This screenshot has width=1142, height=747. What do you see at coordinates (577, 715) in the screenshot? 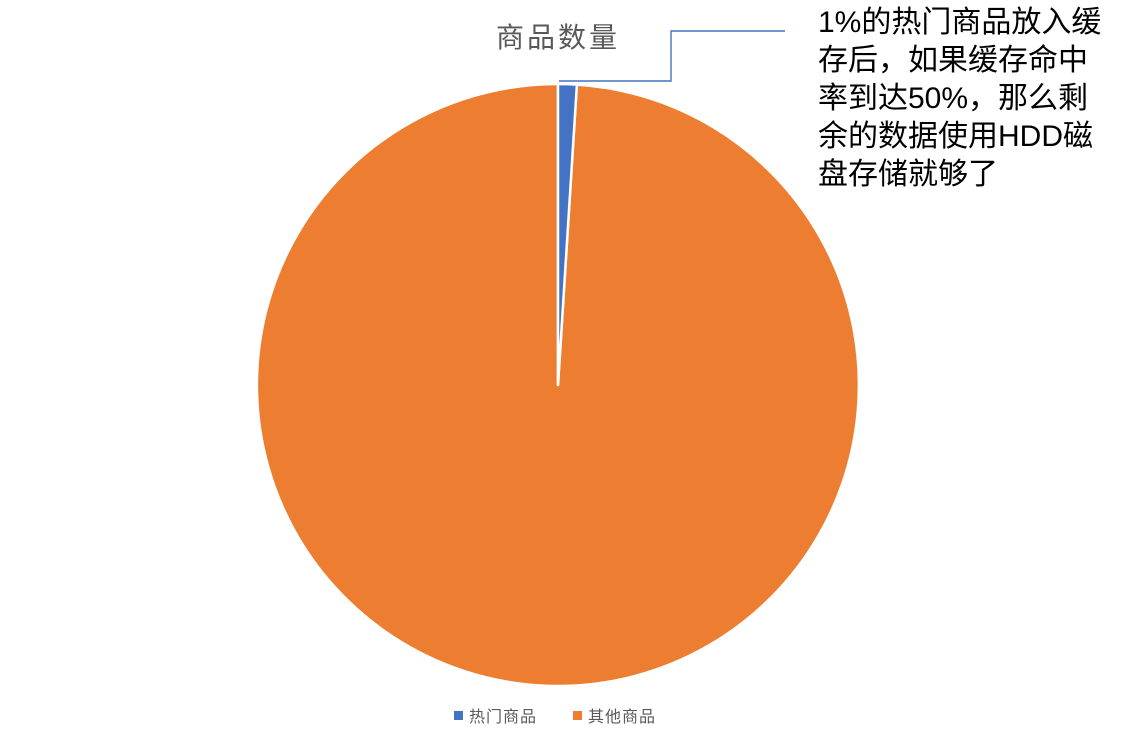
I see `legend-swatch-other-products-icon` at bounding box center [577, 715].